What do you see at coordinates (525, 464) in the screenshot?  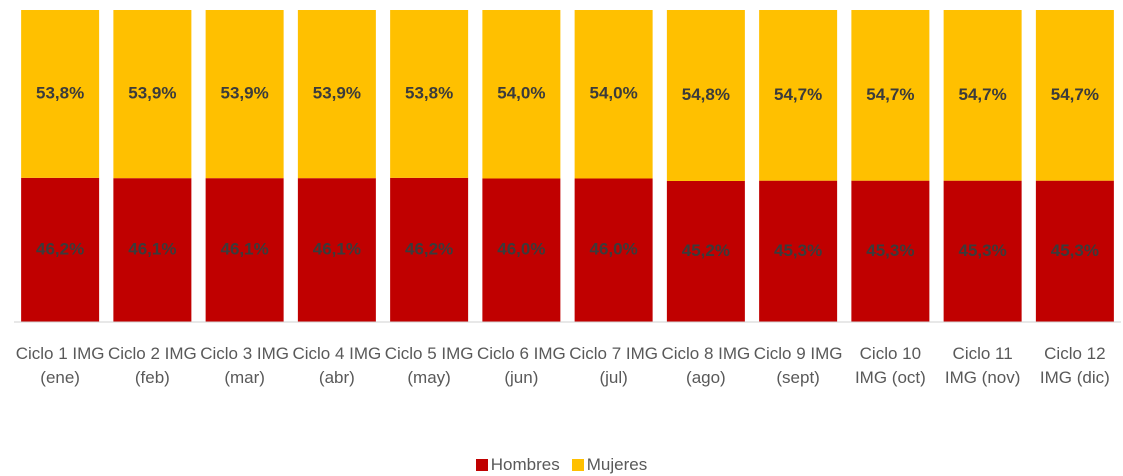 I see `legend-label: Hombres` at bounding box center [525, 464].